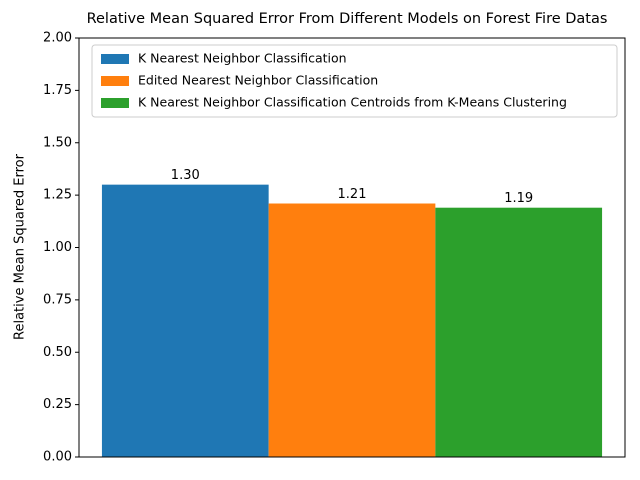 This screenshot has width=640, height=480. Describe the element at coordinates (57, 195) in the screenshot. I see `y-tick-label: 1.25` at that location.